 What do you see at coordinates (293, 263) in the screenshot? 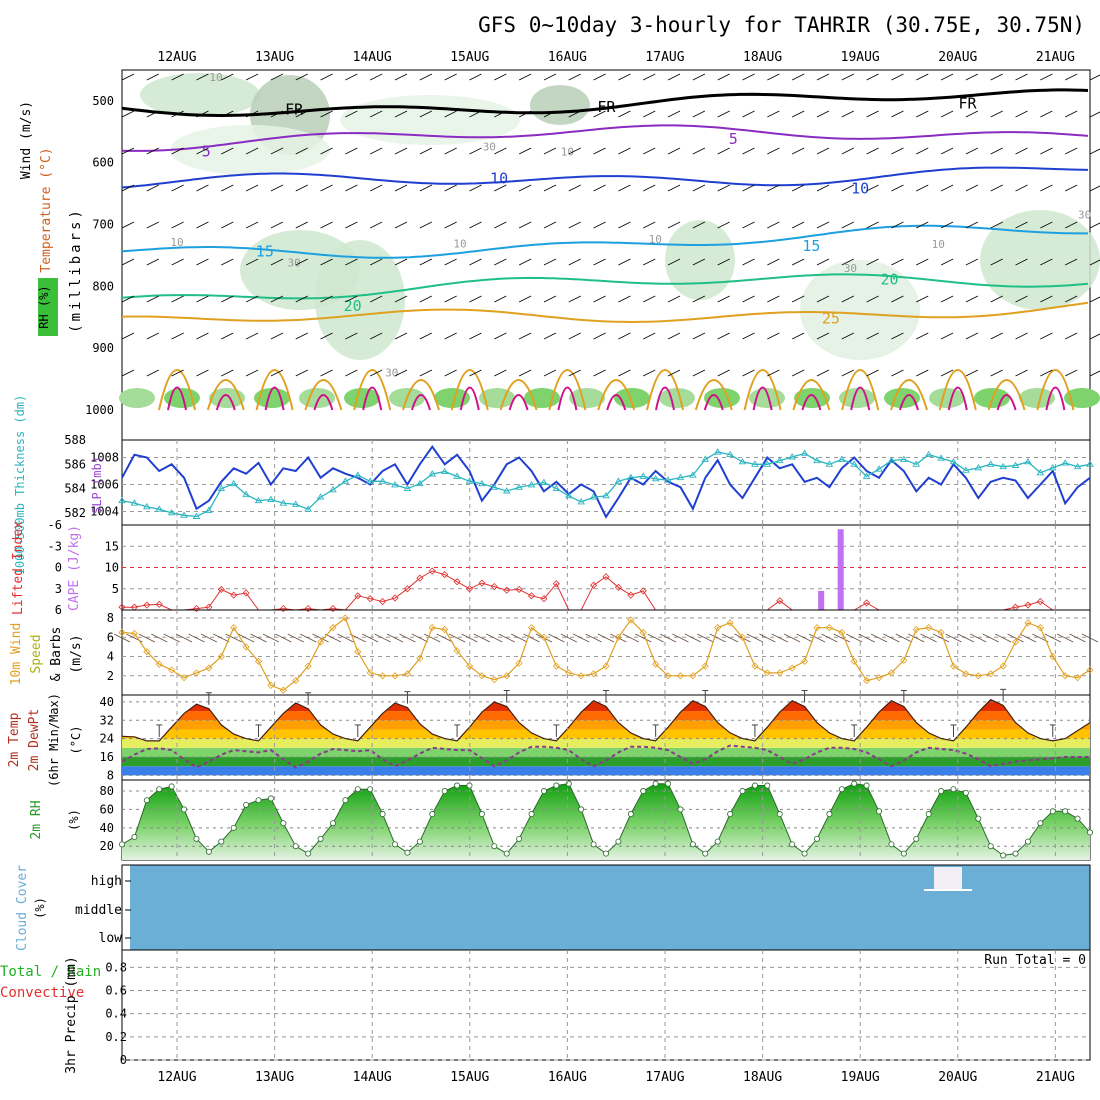
I see `rh-contour-label: 30` at bounding box center [293, 263].